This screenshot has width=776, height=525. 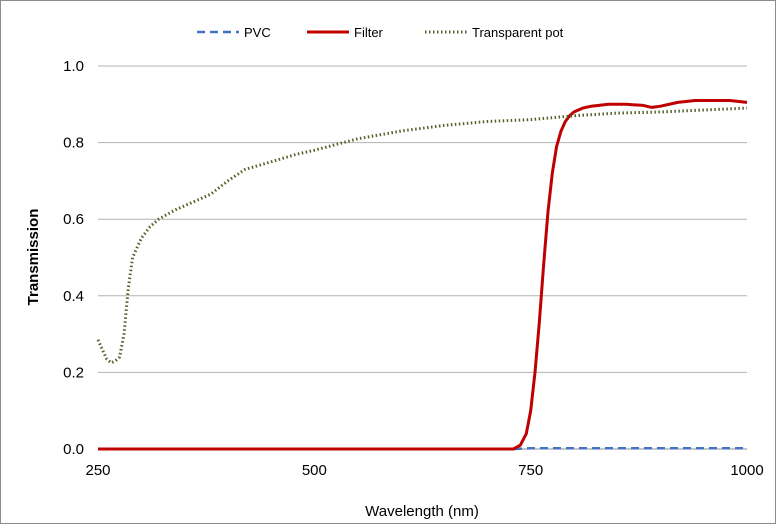 What do you see at coordinates (73, 449) in the screenshot?
I see `y-tick-label: 0.0` at bounding box center [73, 449].